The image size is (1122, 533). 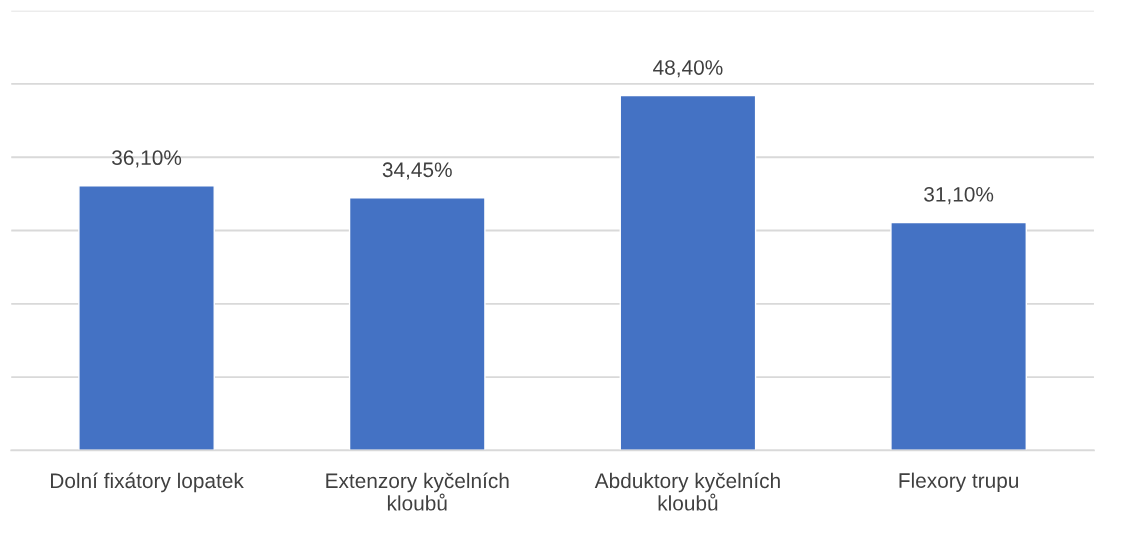 I want to click on data-label: 48,40%, so click(x=688, y=69).